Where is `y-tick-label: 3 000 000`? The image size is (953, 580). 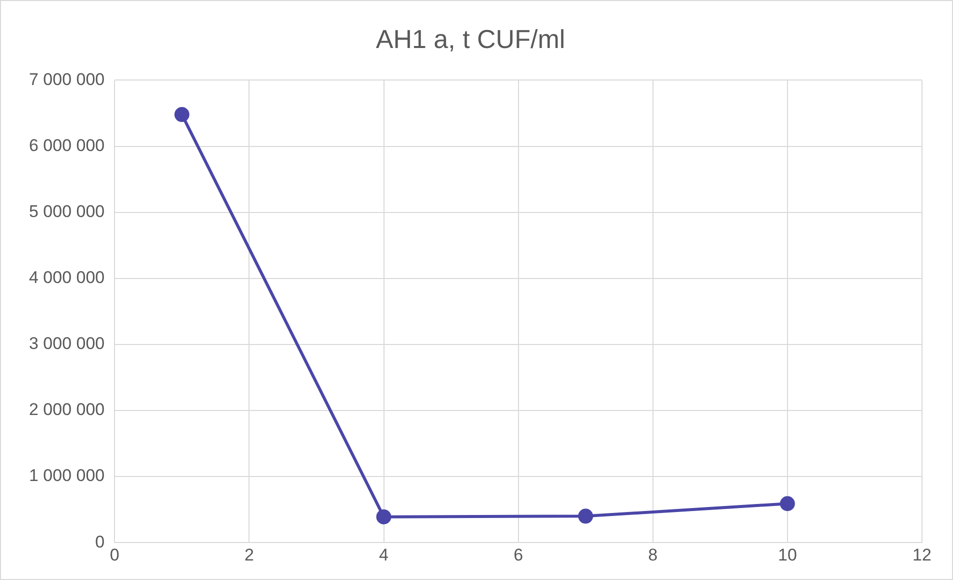
y-tick-label: 3 000 000 is located at coordinates (66, 344).